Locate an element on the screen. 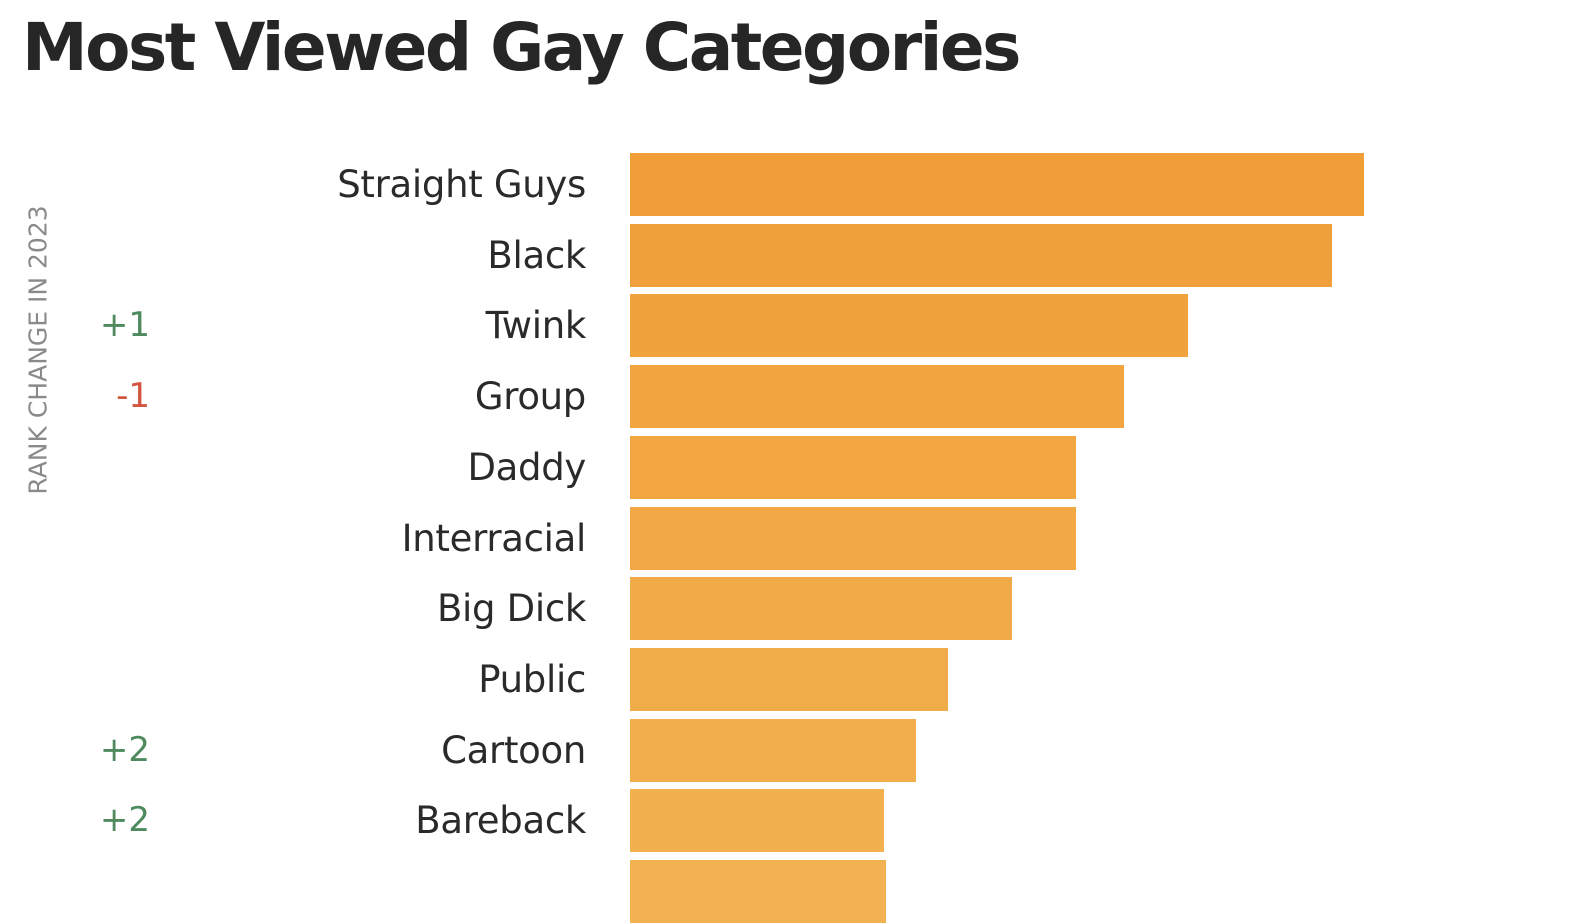  category-label: Daddy is located at coordinates (526, 467).